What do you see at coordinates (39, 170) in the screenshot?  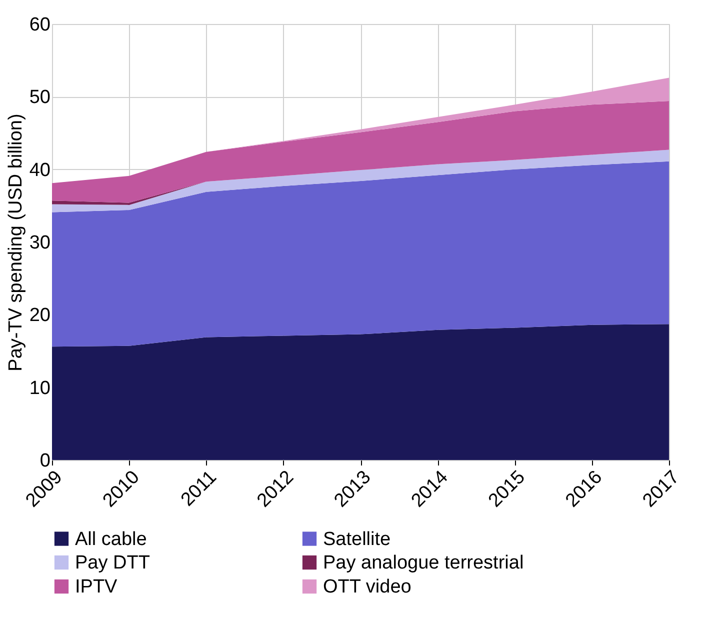 I see `y-tick-label: 40` at bounding box center [39, 170].